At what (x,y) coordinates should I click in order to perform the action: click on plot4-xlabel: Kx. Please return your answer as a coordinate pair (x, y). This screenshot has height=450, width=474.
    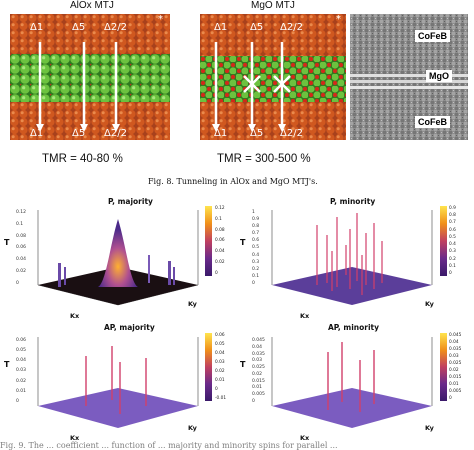
    Looking at the image, I should click on (305, 438).